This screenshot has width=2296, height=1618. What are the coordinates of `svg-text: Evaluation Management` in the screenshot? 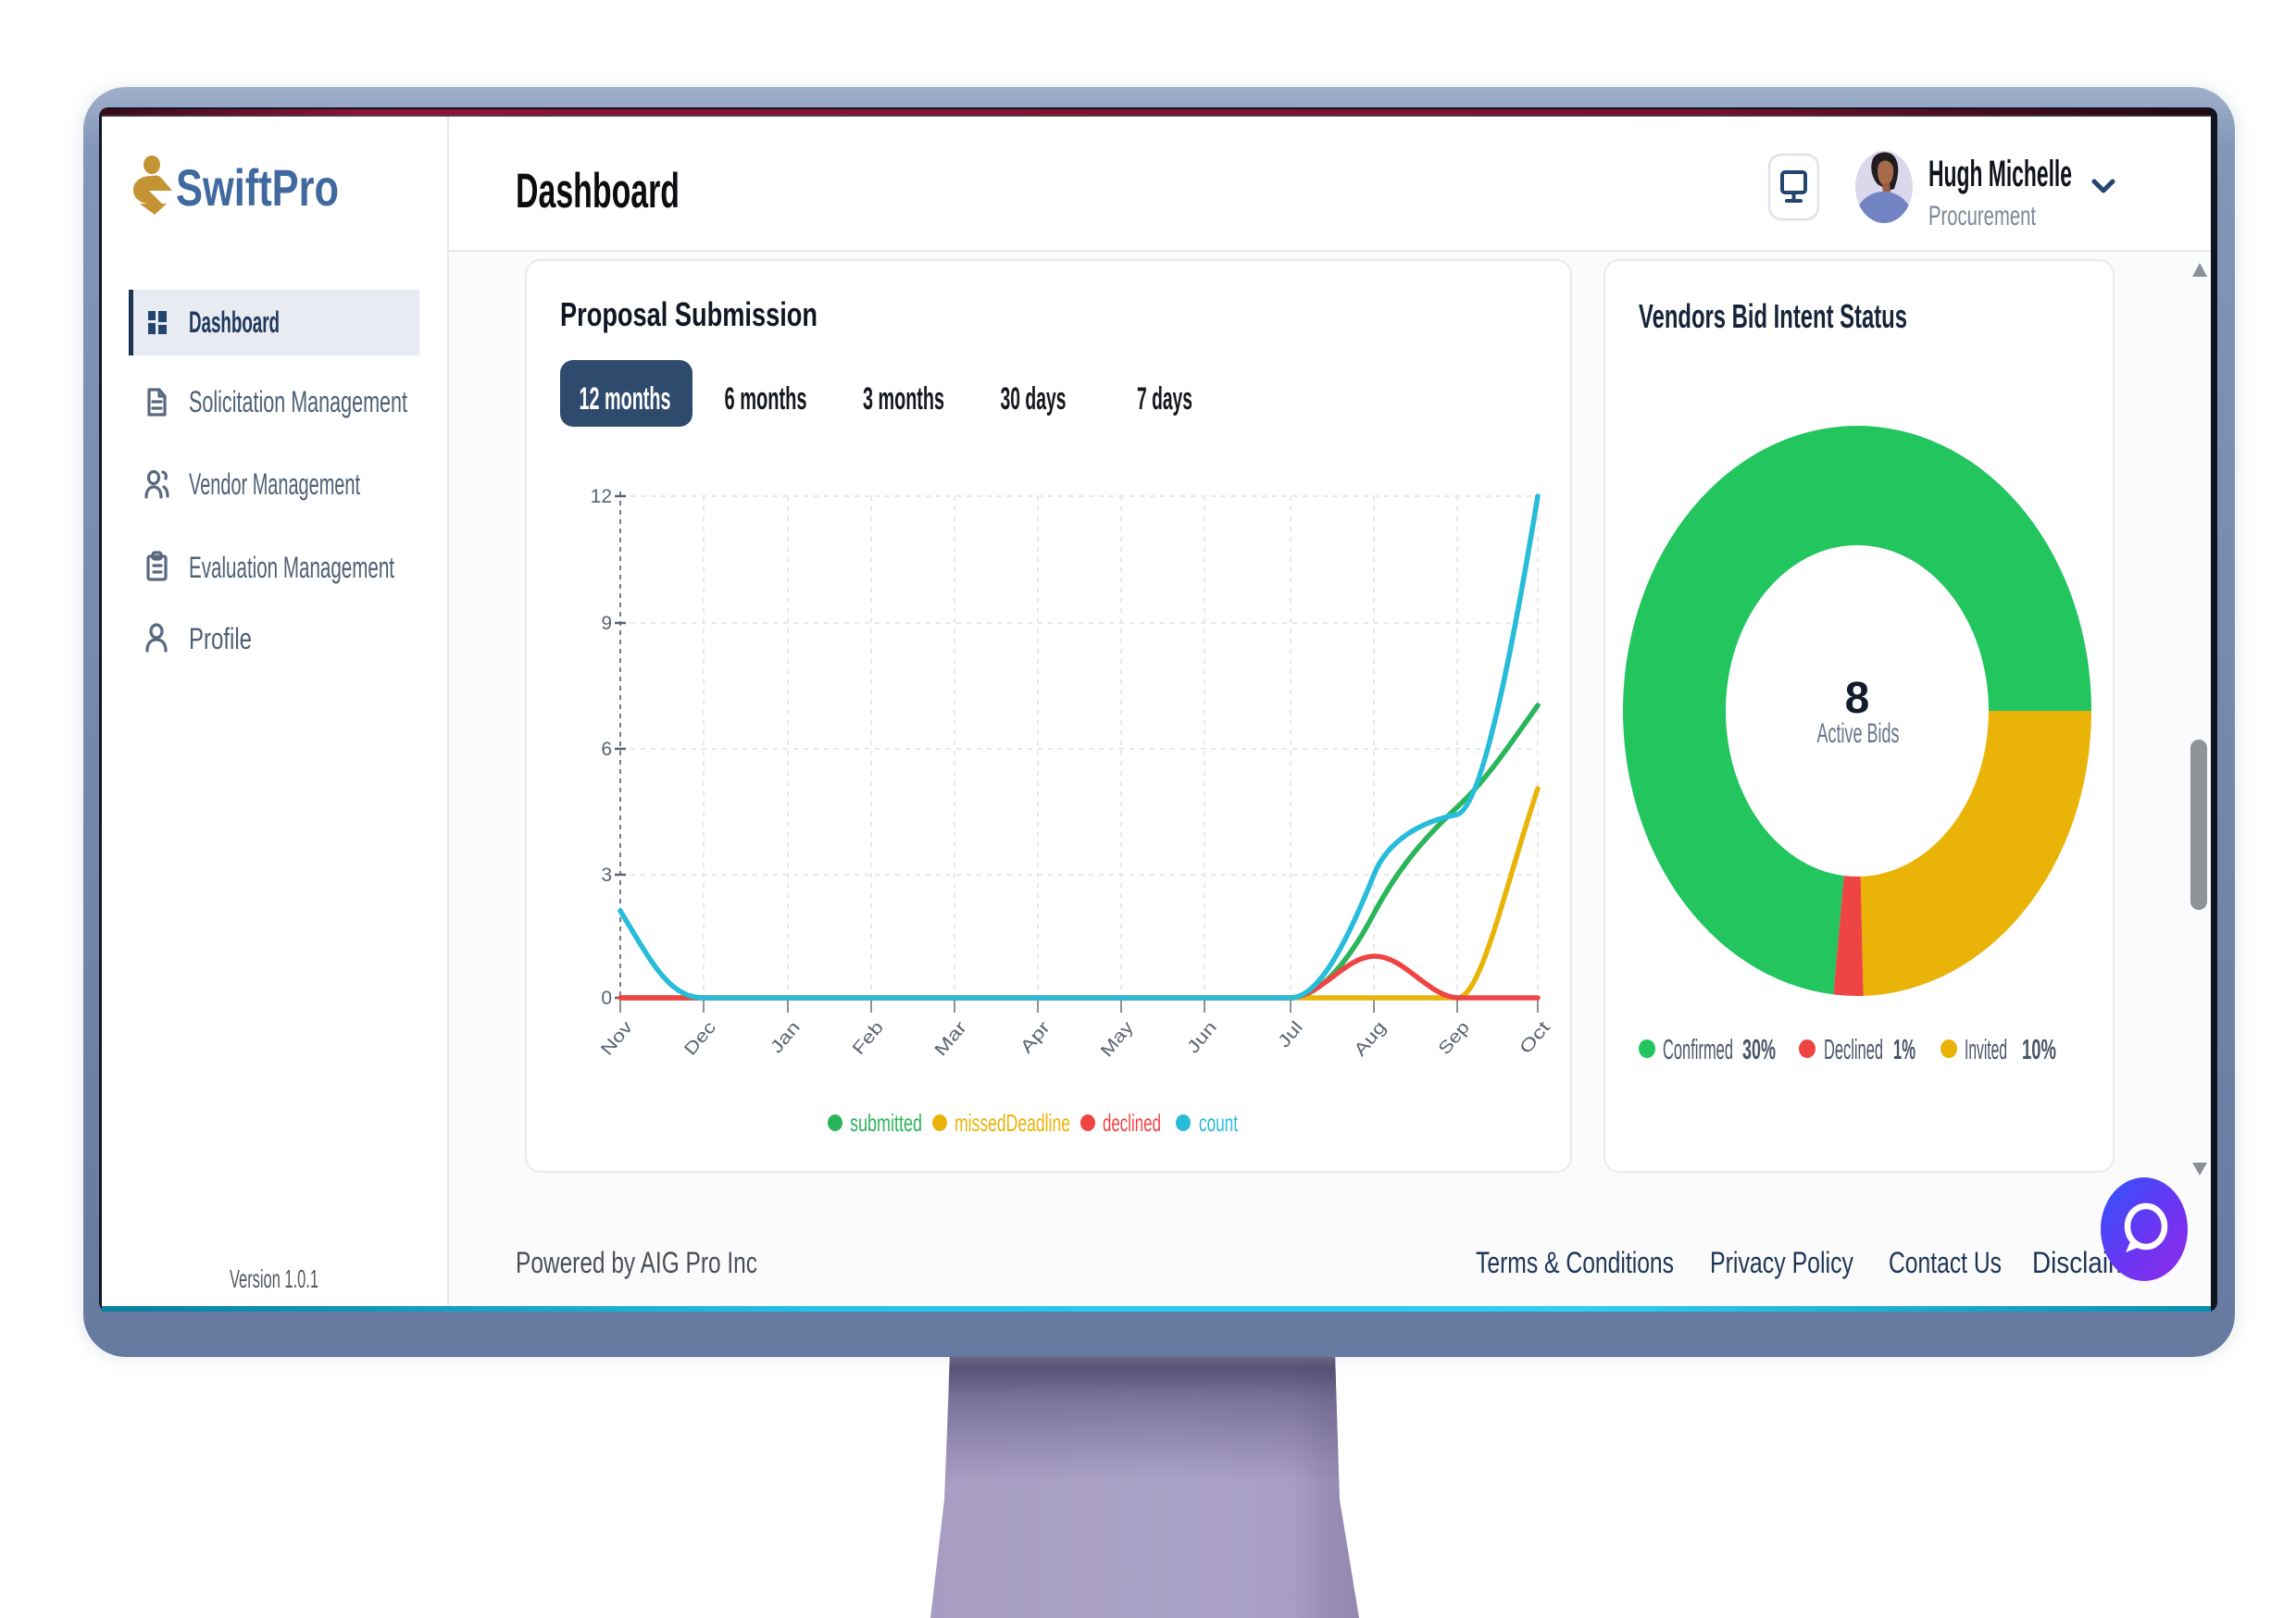 It's located at (291, 567).